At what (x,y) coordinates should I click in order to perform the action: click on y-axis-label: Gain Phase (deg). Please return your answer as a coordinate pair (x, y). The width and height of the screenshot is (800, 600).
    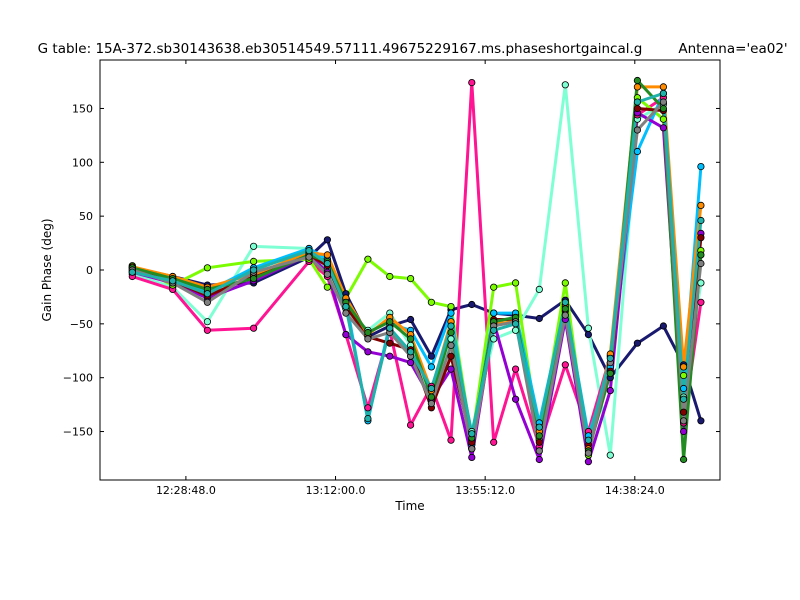
    Looking at the image, I should click on (47, 269).